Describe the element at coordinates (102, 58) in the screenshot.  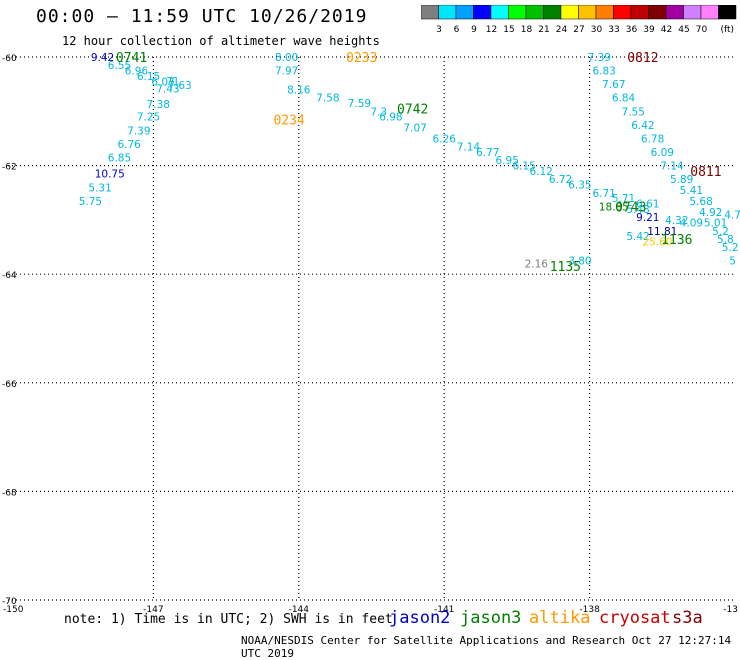
I see `wave-height-value: 9.42` at that location.